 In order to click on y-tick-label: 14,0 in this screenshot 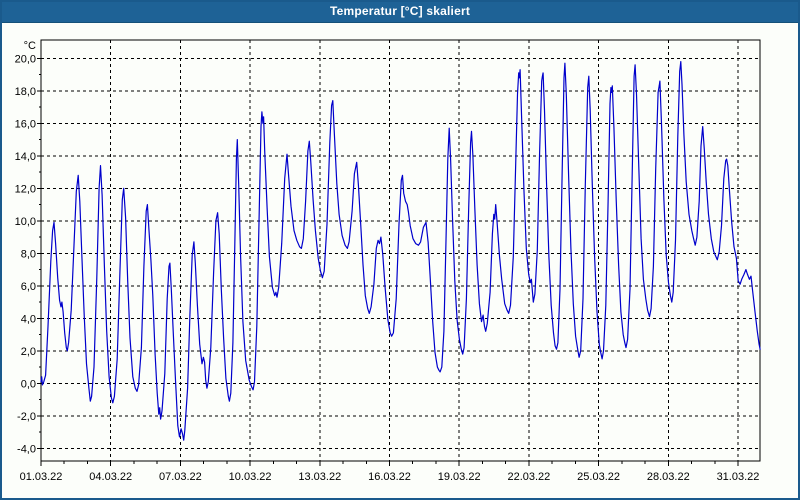, I will do `click(25, 157)`.